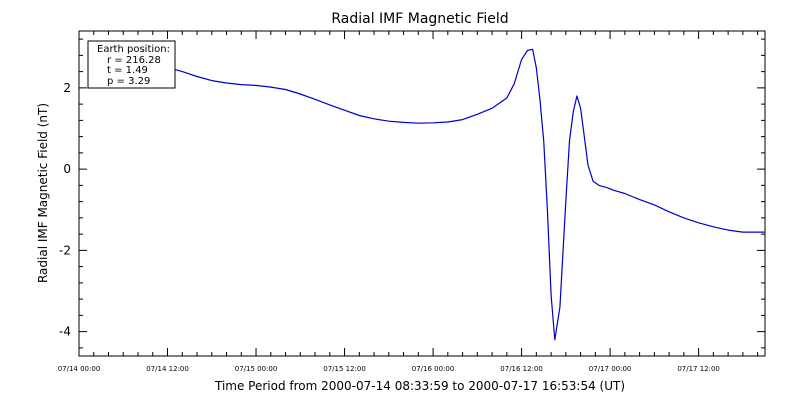 This screenshot has height=400, width=800. I want to click on x-tick-label: 07/14 00:00, so click(79, 369).